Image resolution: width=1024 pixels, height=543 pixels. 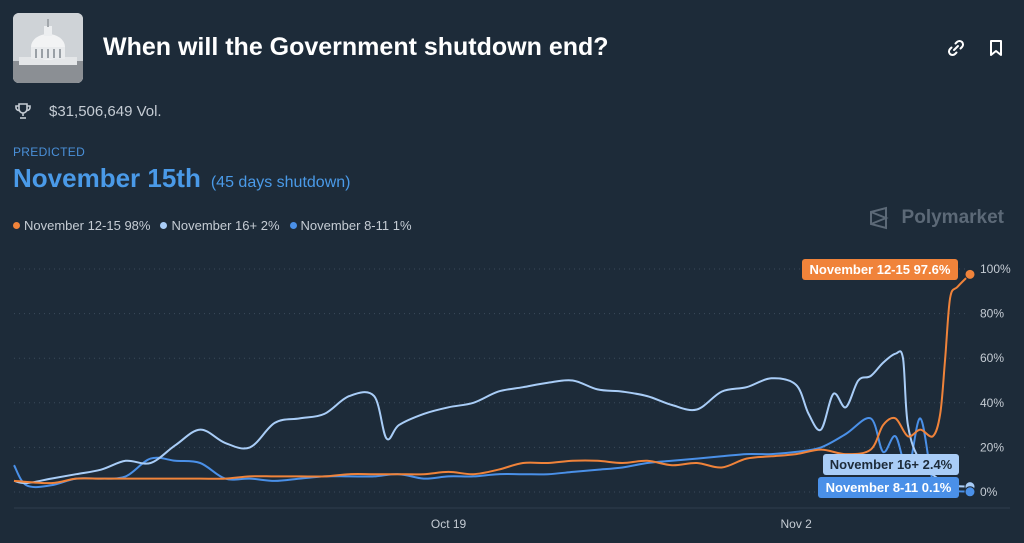 What do you see at coordinates (23, 111) in the screenshot?
I see `trophy-icon` at bounding box center [23, 111].